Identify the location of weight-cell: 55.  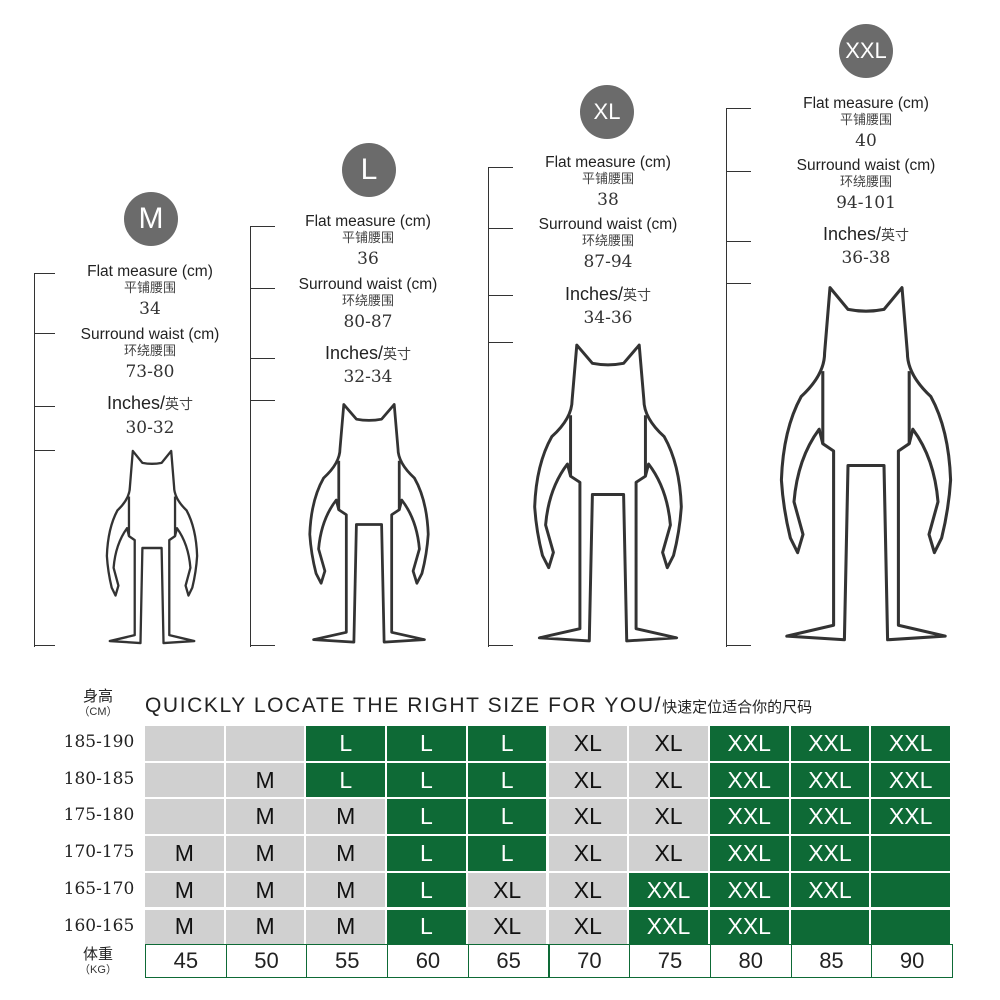
(347, 961).